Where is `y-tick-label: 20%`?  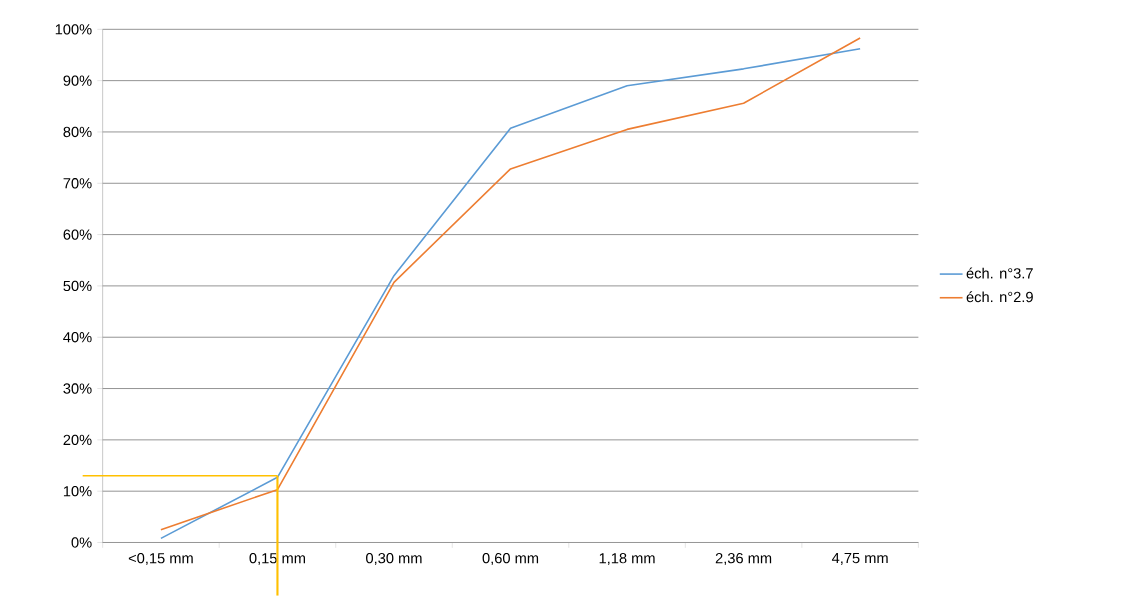
y-tick-label: 20% is located at coordinates (77, 440).